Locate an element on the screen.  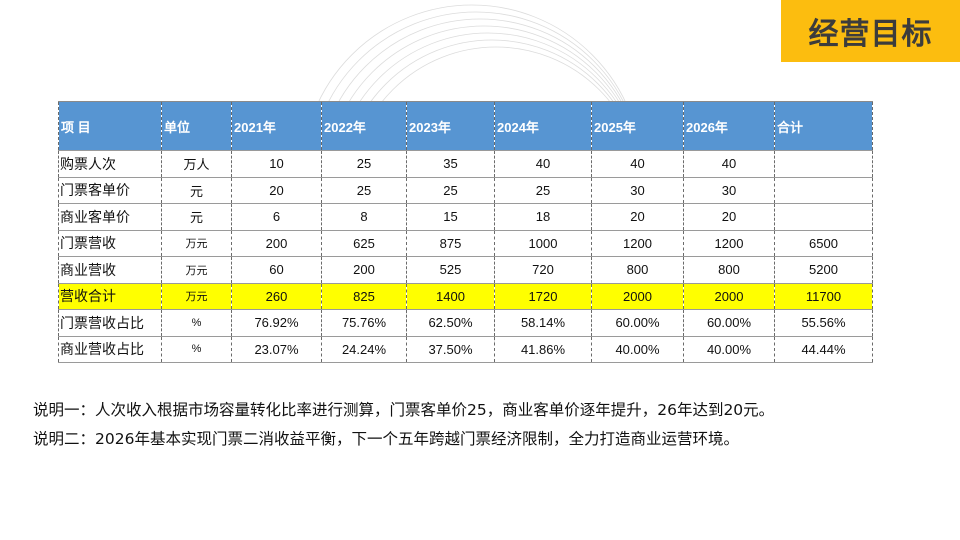
header-2021: 2021年 is located at coordinates (276, 126).